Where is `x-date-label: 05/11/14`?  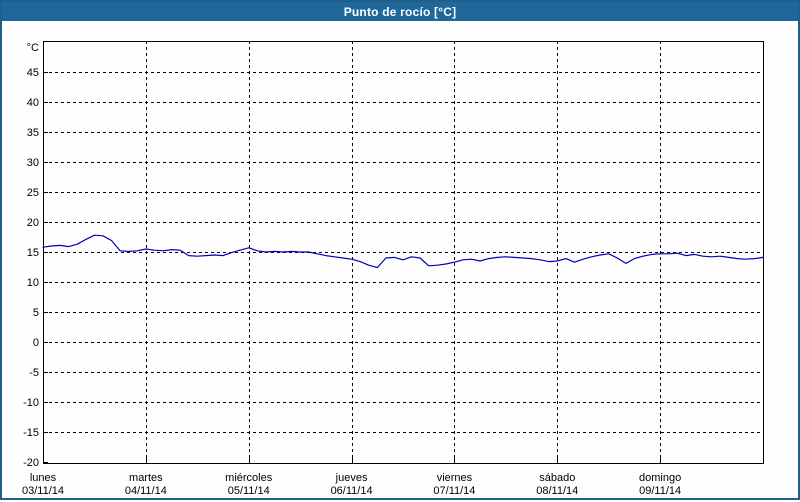 x-date-label: 05/11/14 is located at coordinates (249, 491).